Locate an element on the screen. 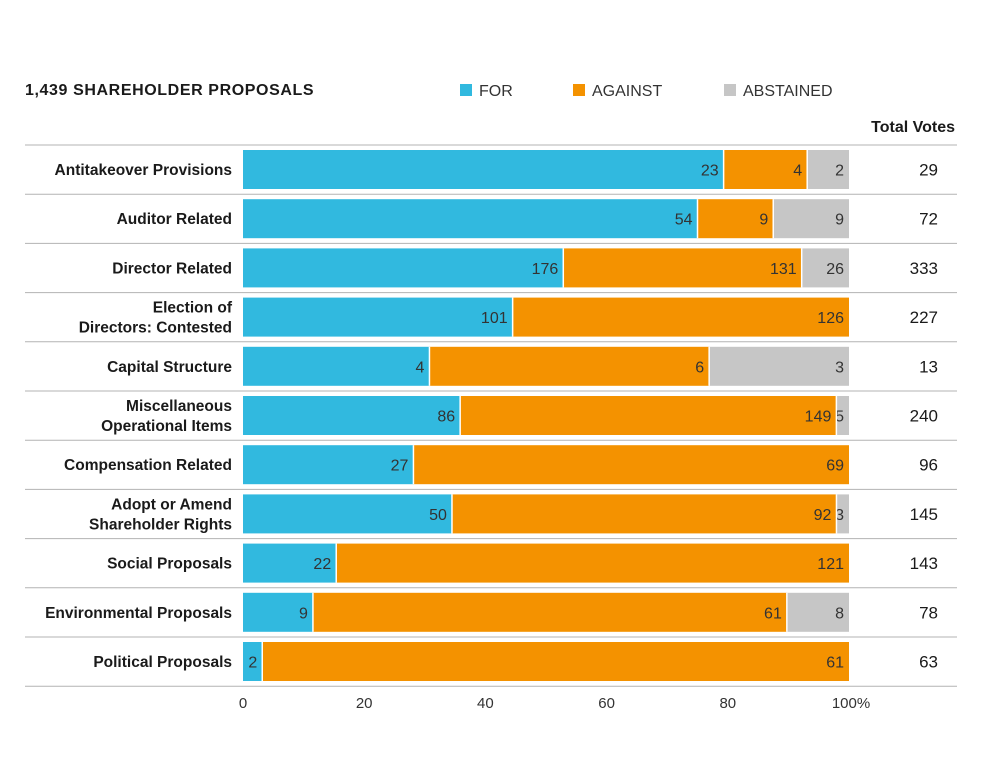  data-label-for: 2 is located at coordinates (252, 663).